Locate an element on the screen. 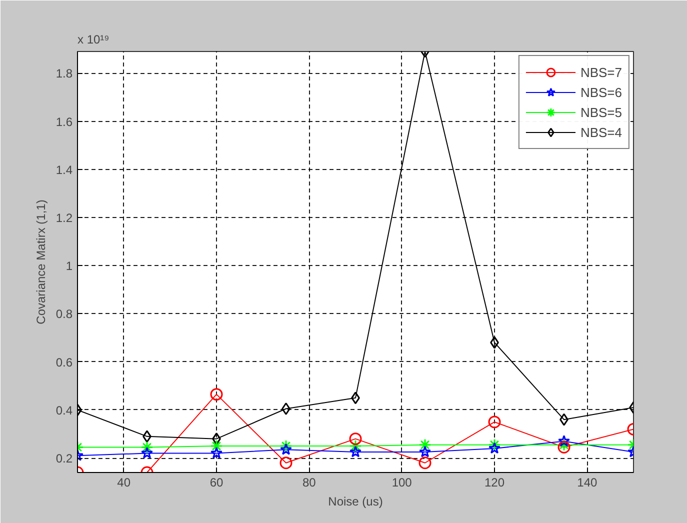 Image resolution: width=687 pixels, height=523 pixels. y-tick-label: 1.8 is located at coordinates (64, 73).